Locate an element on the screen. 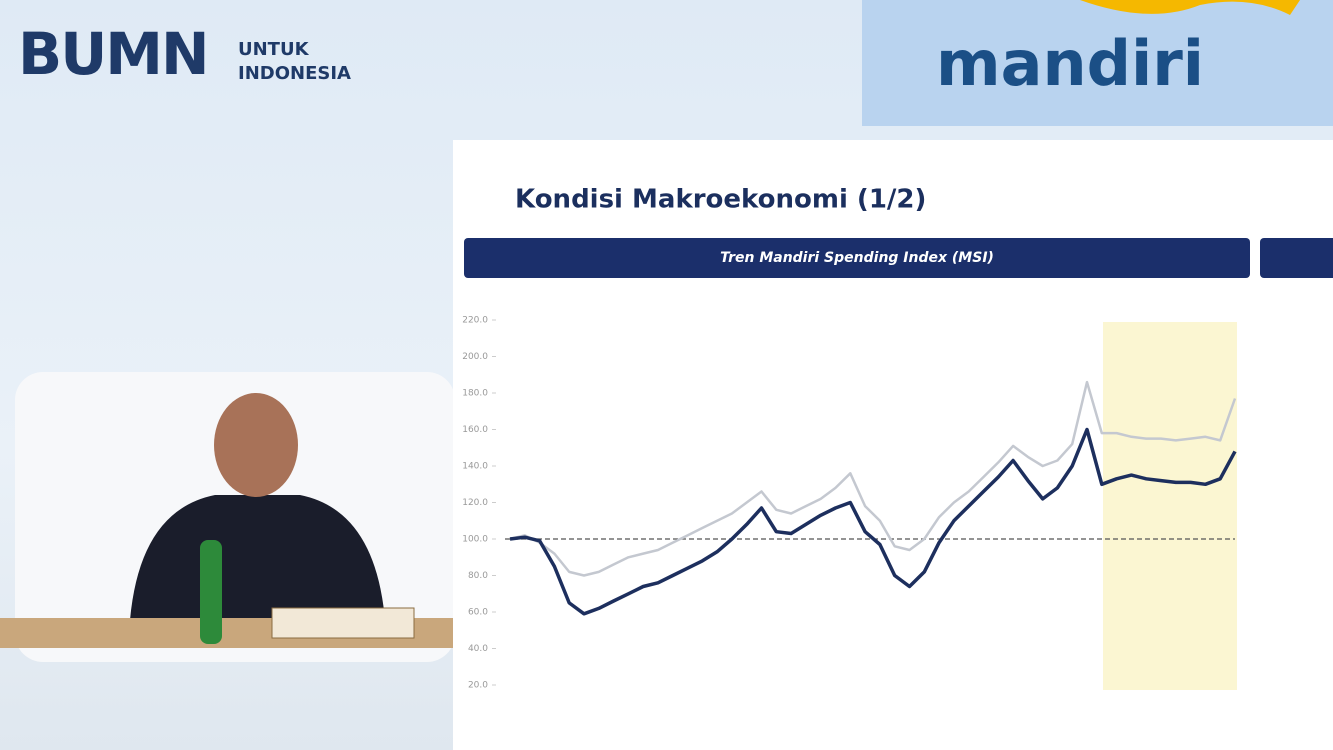 The image size is (1333, 750). y-tick-label: 220.0 is located at coordinates (475, 321).